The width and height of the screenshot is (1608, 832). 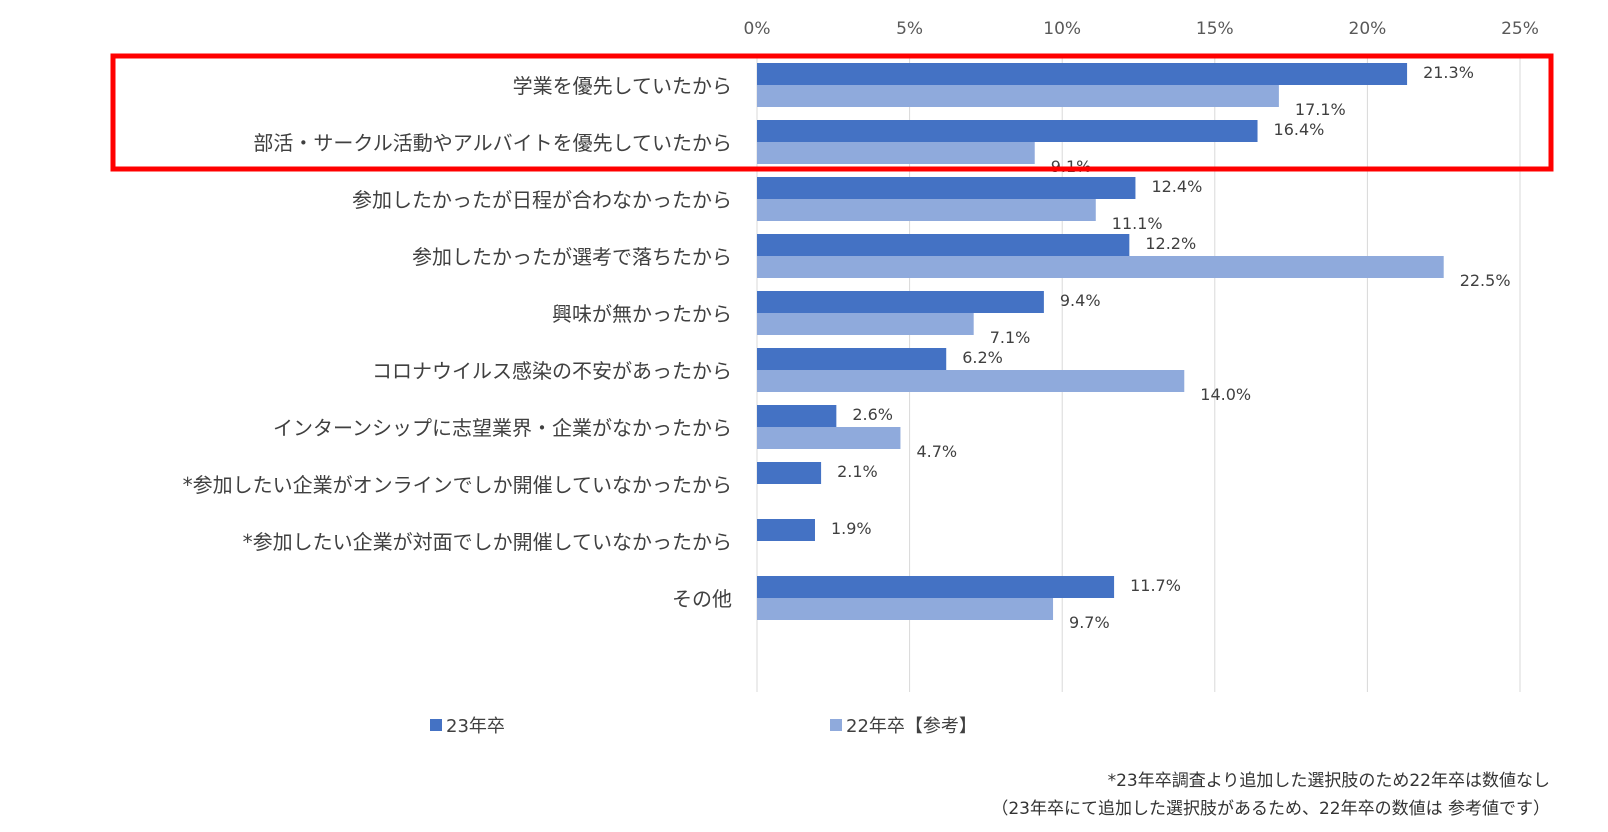 I want to click on legend-item-22: 22年卒【参考】, so click(x=903, y=725).